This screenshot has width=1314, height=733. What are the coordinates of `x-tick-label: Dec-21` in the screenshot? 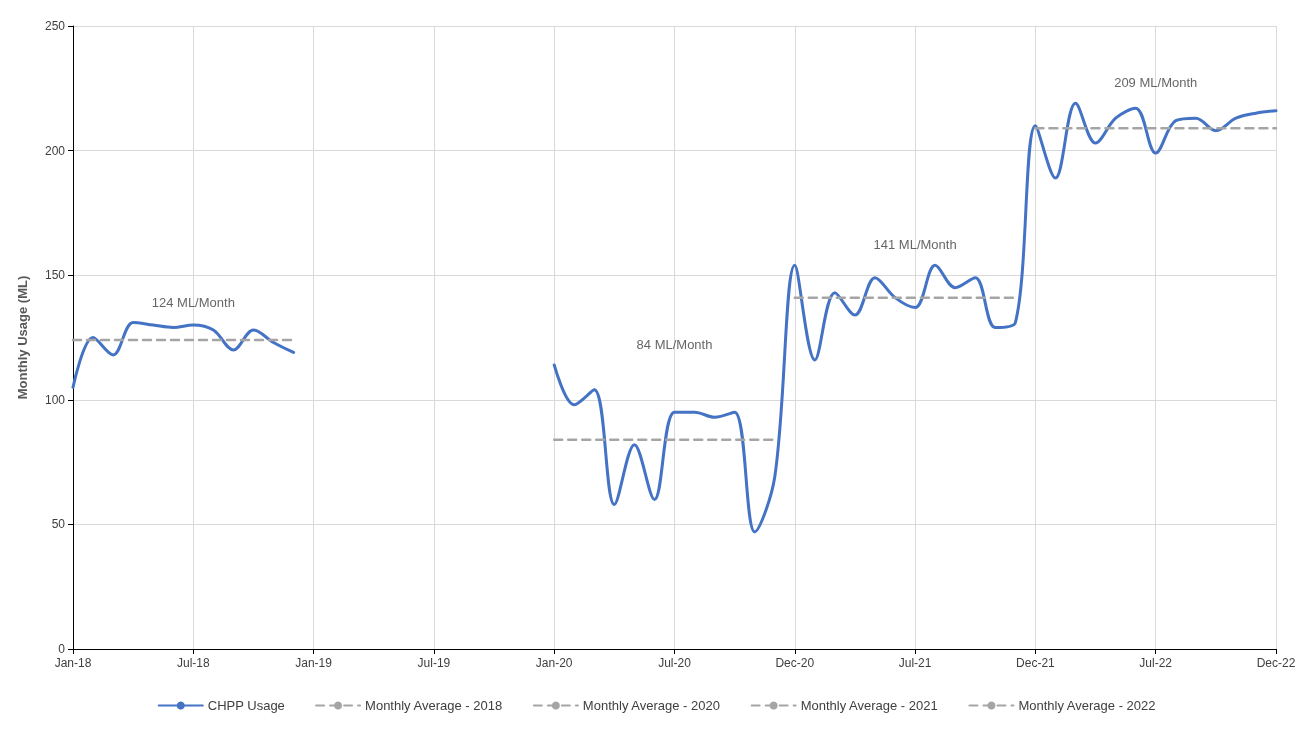 It's located at (1036, 663).